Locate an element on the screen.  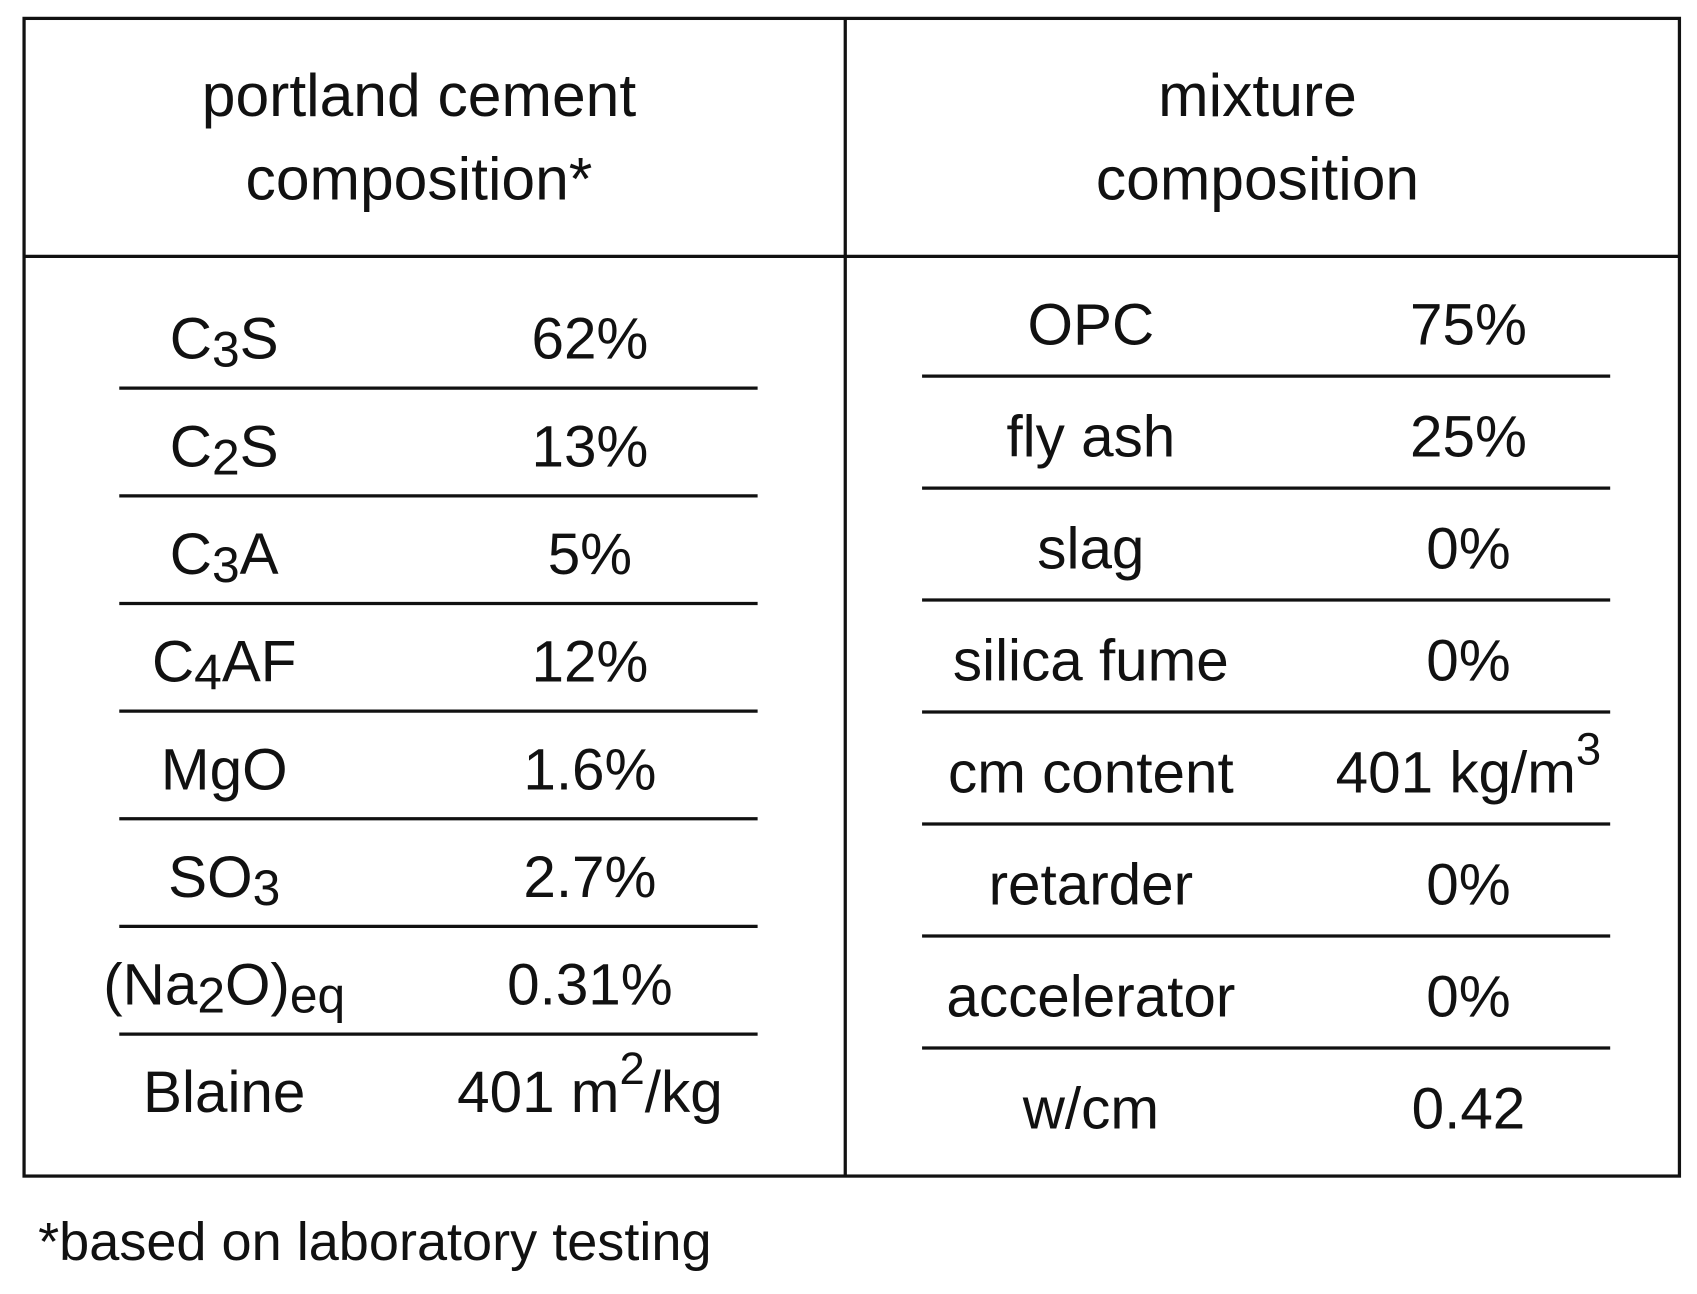
row-label: C2S is located at coordinates (224, 449).